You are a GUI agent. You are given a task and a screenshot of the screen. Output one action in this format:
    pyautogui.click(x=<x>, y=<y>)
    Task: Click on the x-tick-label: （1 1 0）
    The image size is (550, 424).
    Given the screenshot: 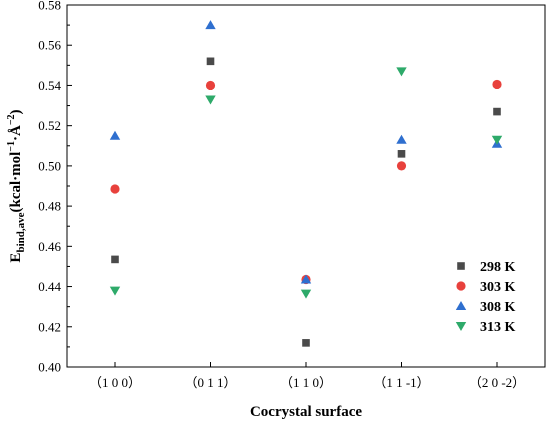 What is the action you would take?
    pyautogui.click(x=306, y=382)
    